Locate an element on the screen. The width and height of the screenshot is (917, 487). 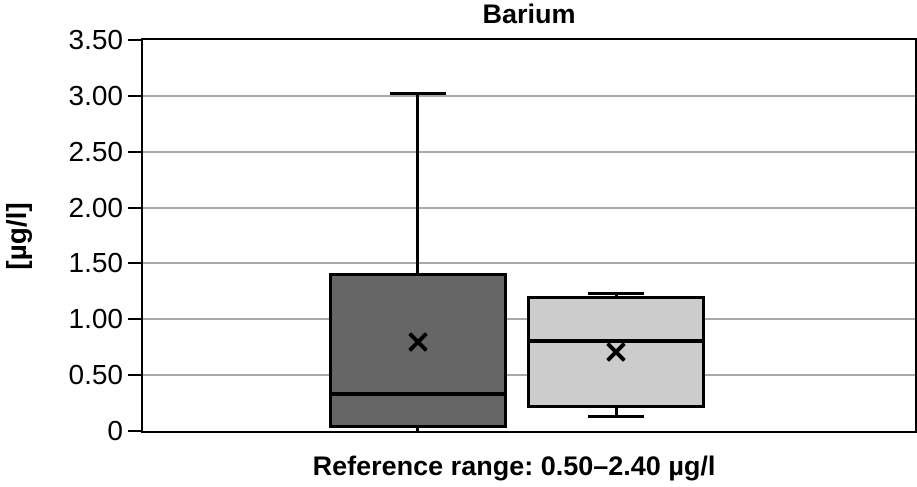
y-tick-label: 2.00 is located at coordinates (96, 207).